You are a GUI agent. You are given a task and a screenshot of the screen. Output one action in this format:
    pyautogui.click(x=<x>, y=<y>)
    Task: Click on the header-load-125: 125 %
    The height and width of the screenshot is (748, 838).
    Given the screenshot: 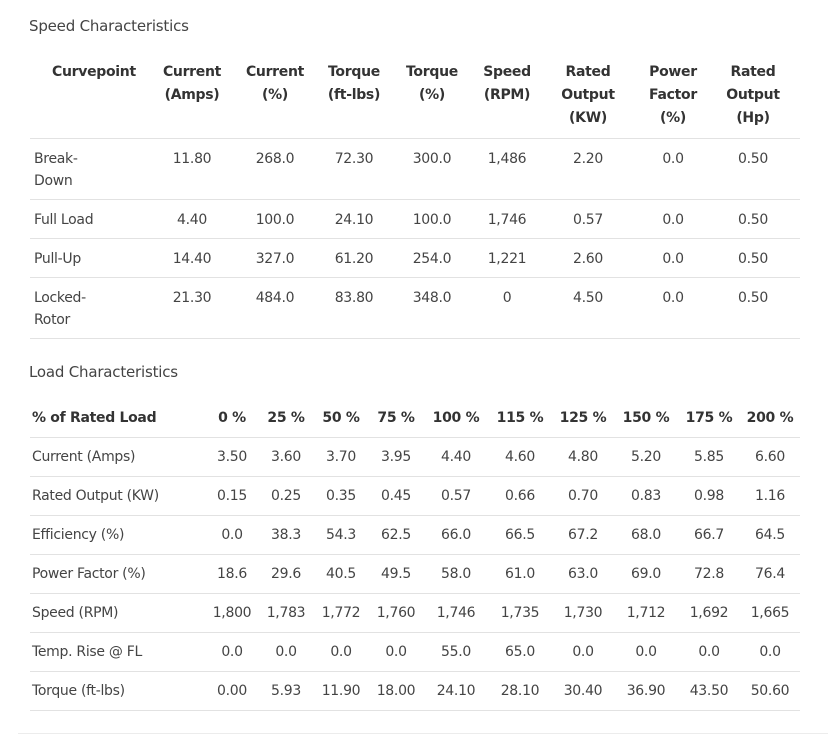 What is the action you would take?
    pyautogui.click(x=583, y=418)
    